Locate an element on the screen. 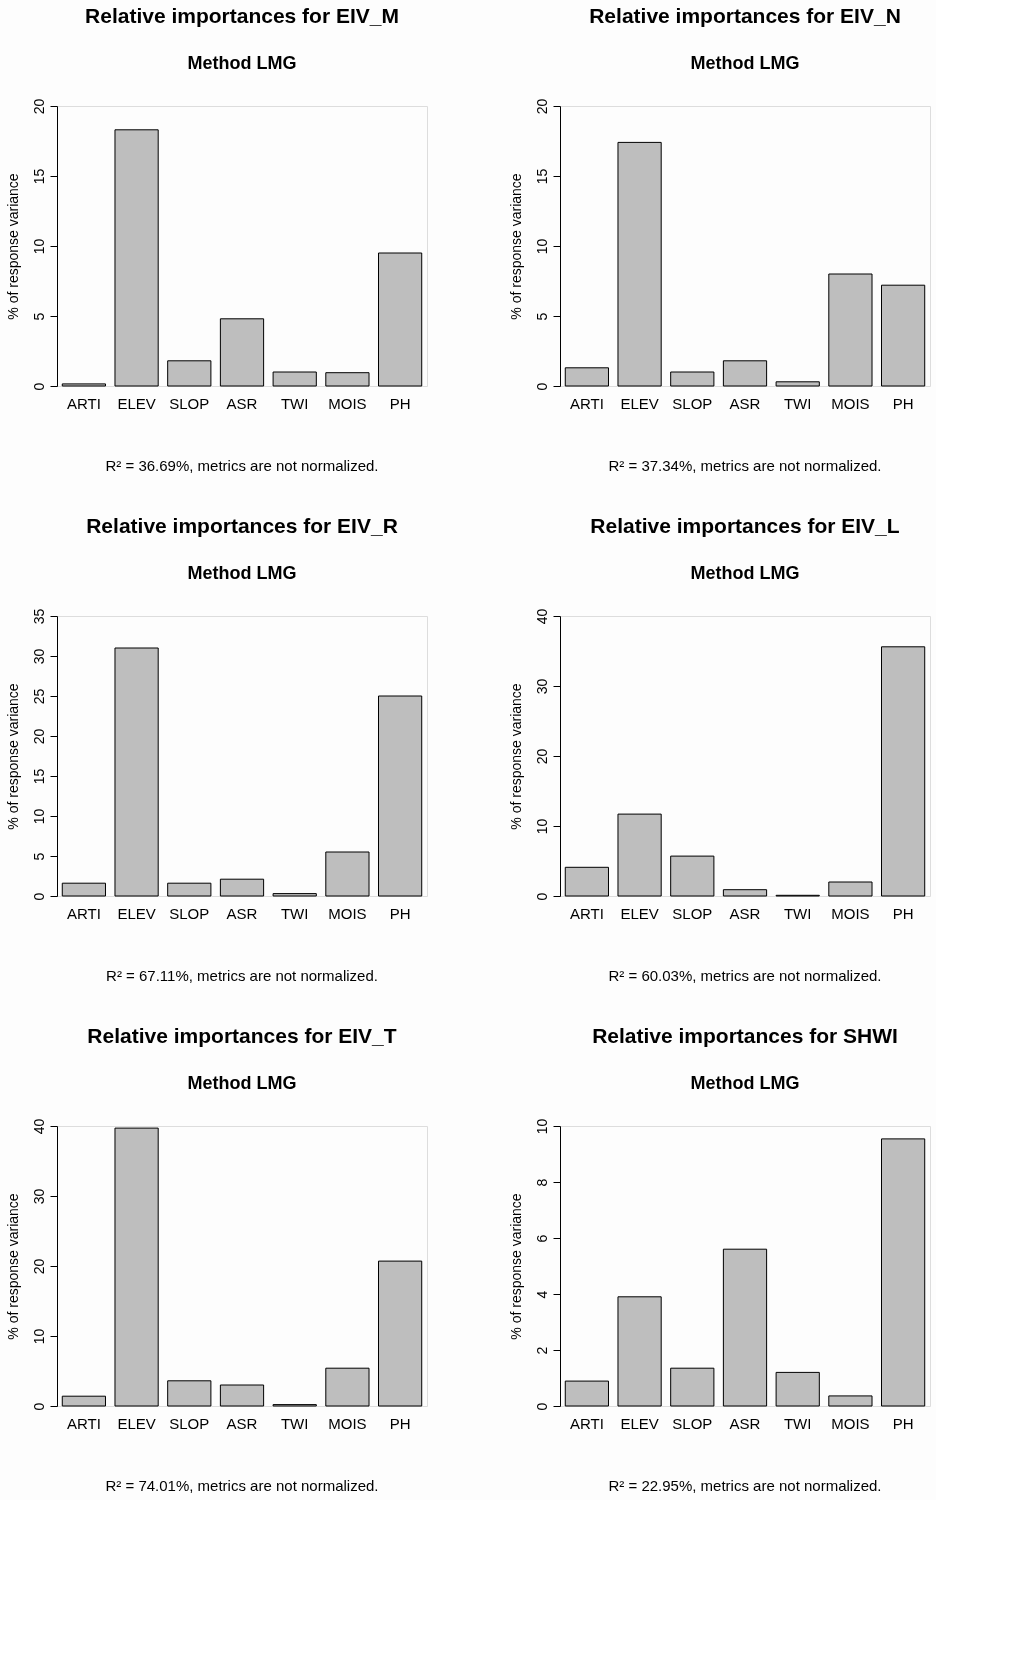  text: R² = 67.11%, metrics are not normalized. is located at coordinates (242, 975).